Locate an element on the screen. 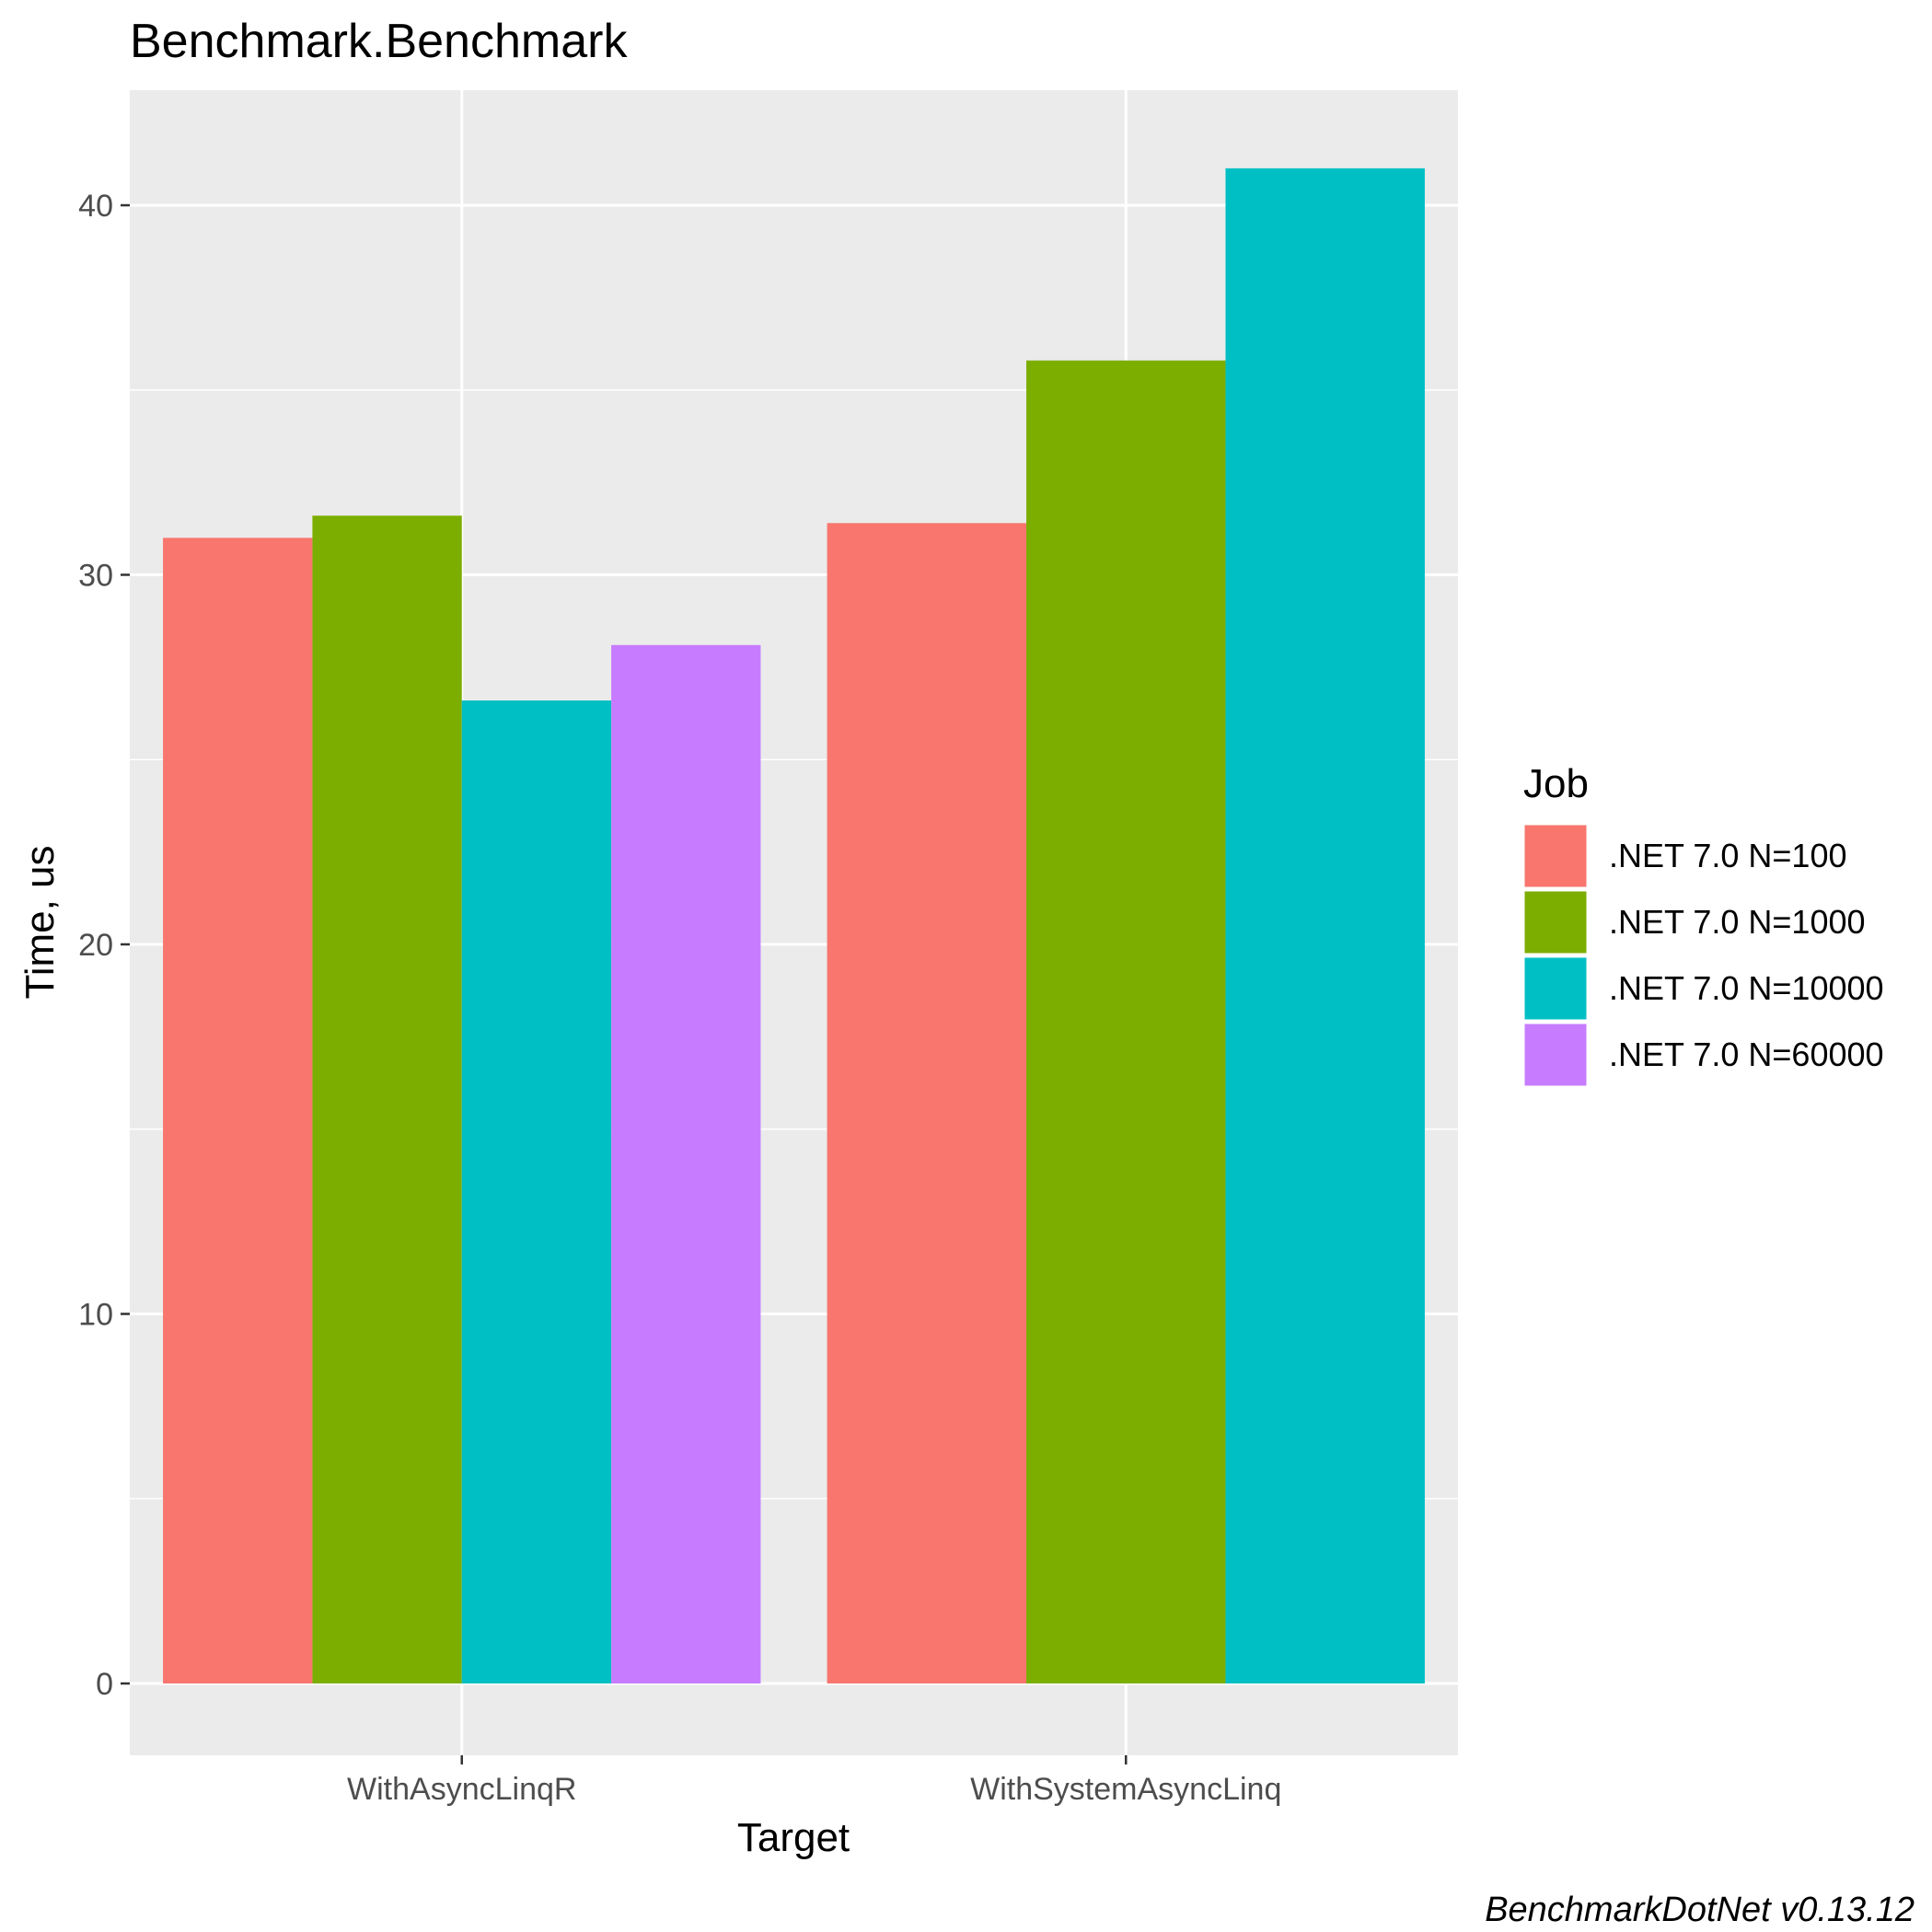 The height and width of the screenshot is (1932, 1932). x-tick-label: WithAsyncLinqR is located at coordinates (462, 1790).